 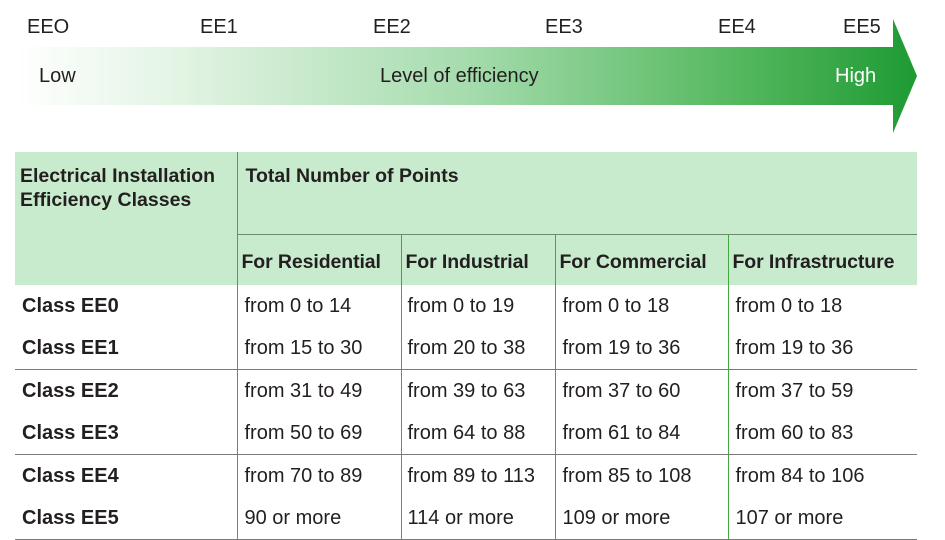 I want to click on scale-label-ee5: EE5, so click(x=862, y=27).